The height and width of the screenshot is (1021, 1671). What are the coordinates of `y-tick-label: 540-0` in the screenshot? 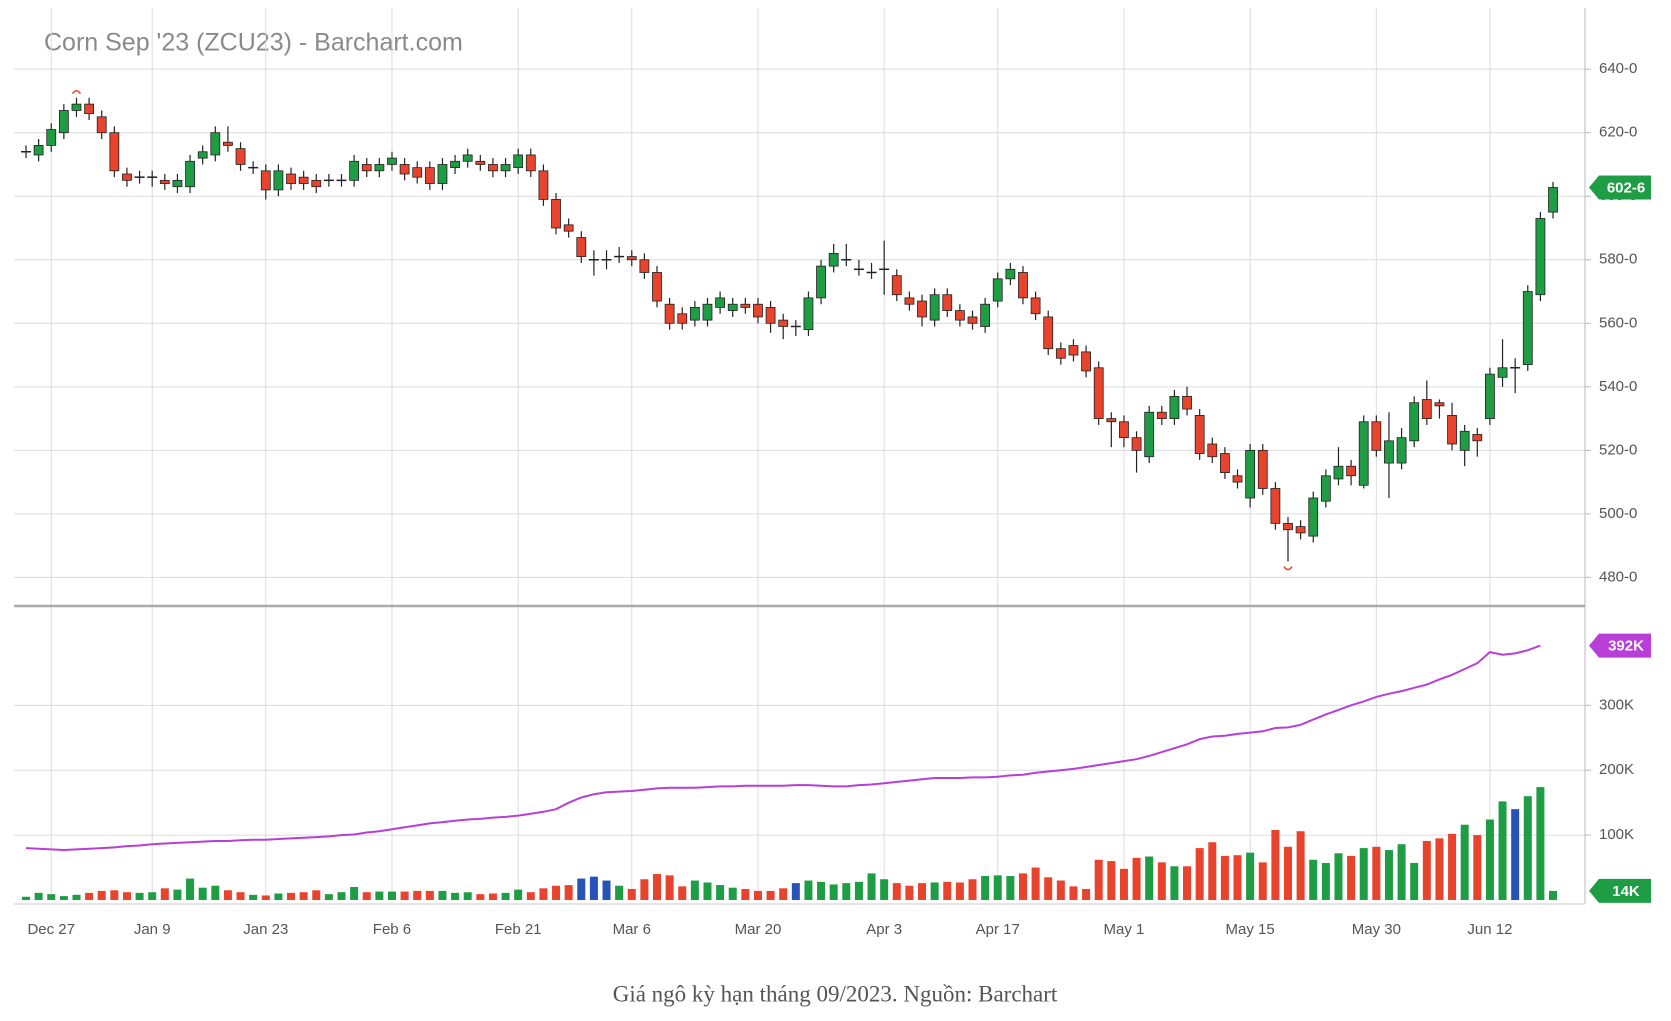 It's located at (1618, 386).